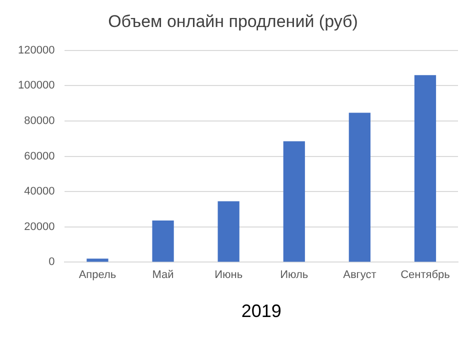  What do you see at coordinates (36, 86) in the screenshot?
I see `y-tick-label: 100000` at bounding box center [36, 86].